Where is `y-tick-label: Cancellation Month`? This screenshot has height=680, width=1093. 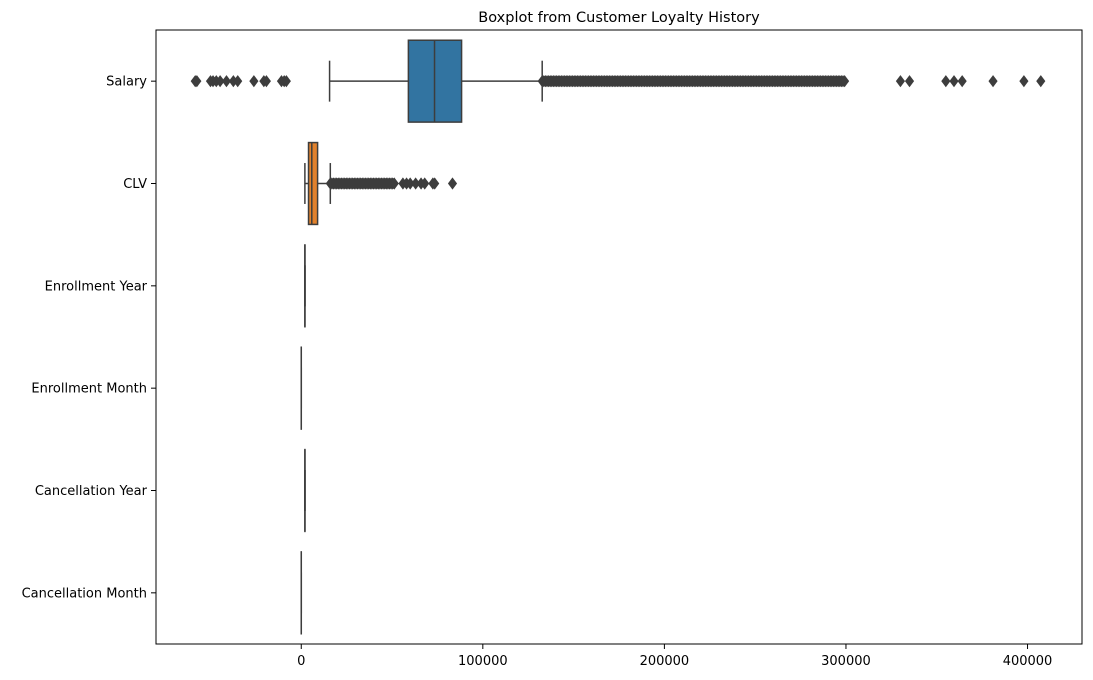 y-tick-label: Cancellation Month is located at coordinates (84, 593).